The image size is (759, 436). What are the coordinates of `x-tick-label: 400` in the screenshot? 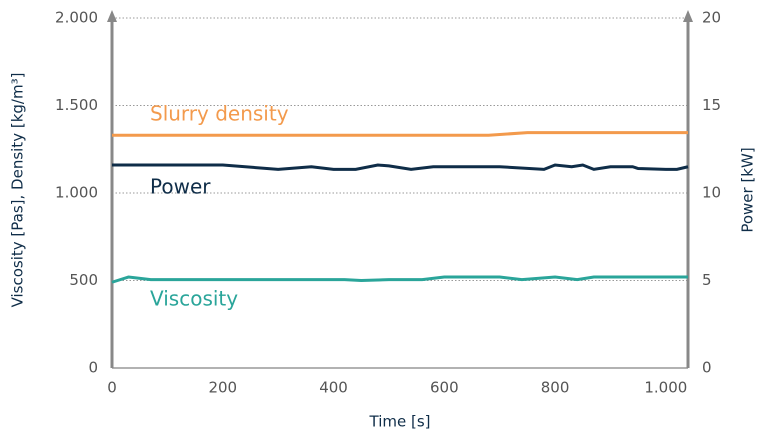 It's located at (333, 388).